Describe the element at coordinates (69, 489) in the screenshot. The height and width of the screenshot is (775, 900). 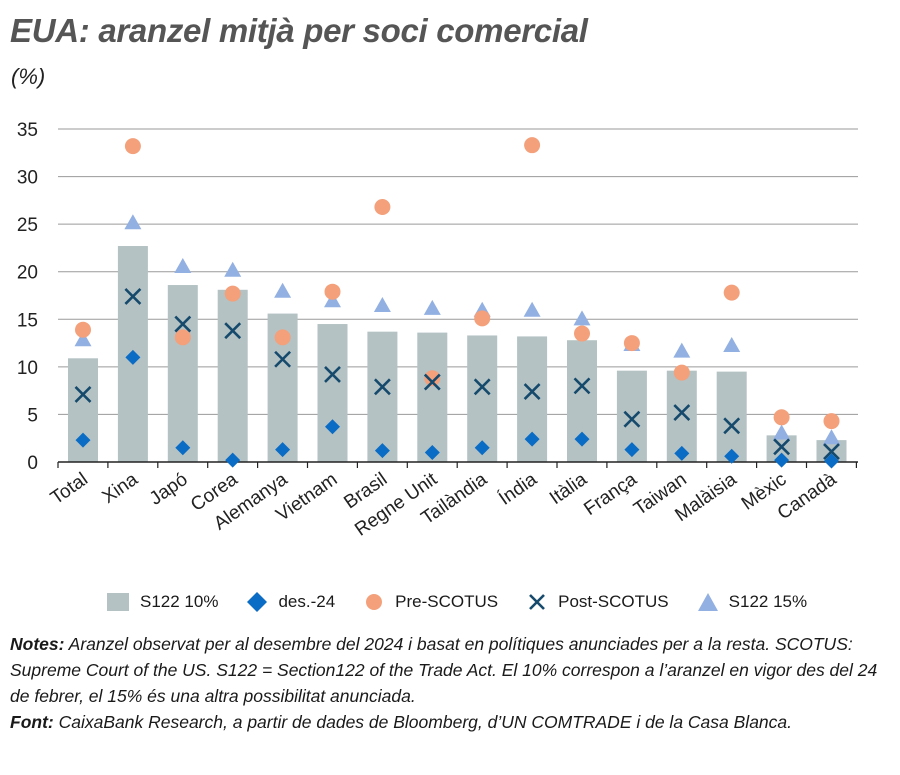
I see `x-tick-label: Total` at that location.